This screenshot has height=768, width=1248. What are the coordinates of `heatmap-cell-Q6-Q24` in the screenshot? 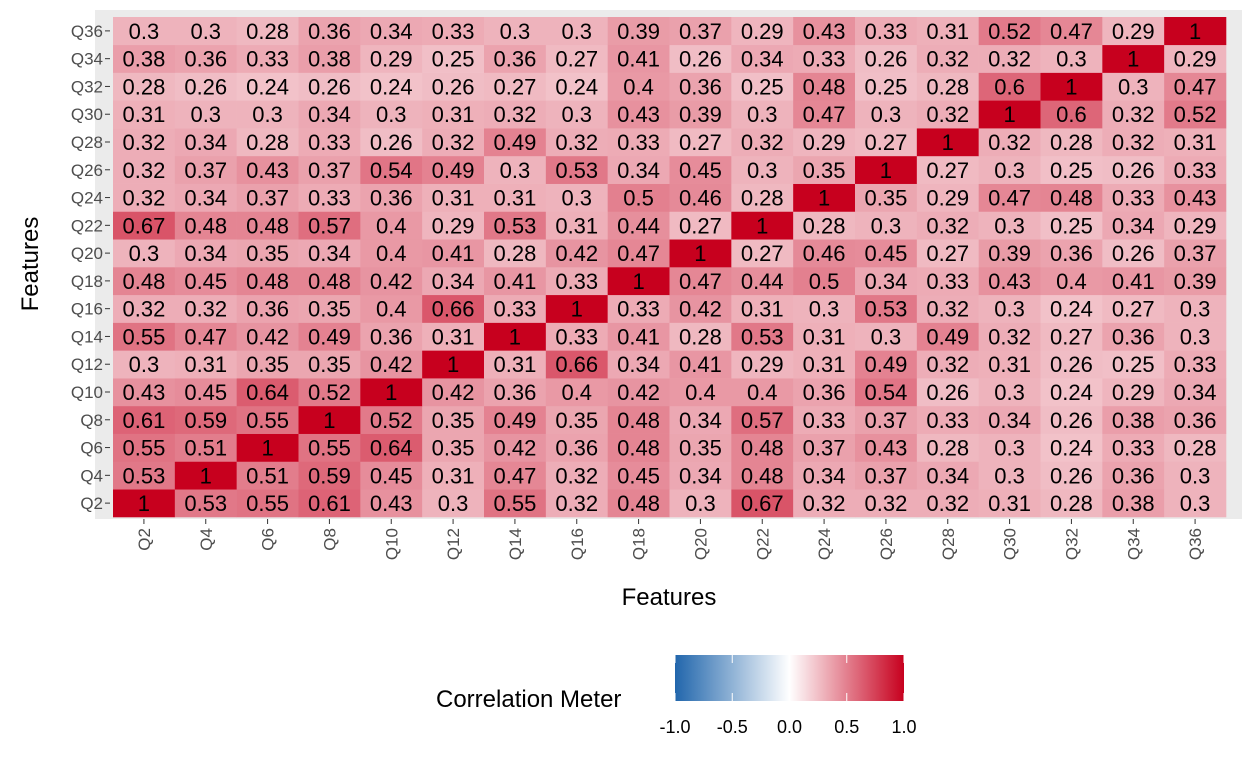 It's located at (824, 447).